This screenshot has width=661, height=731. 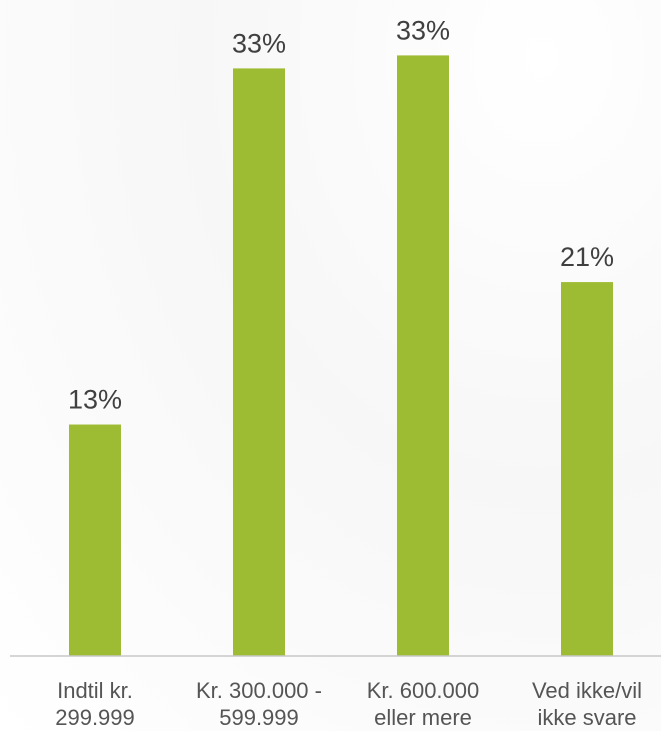 I want to click on category-label-4-line-1: Ved ikke/vil, so click(x=587, y=690).